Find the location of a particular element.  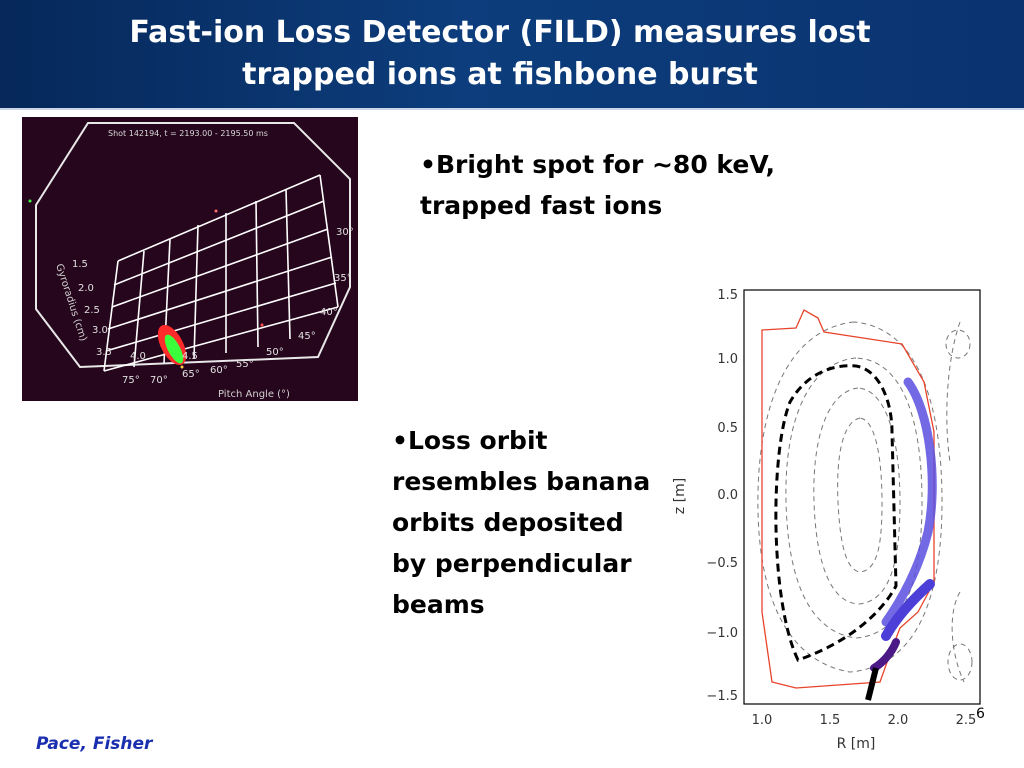

gyro-tick: 4.5 is located at coordinates (190, 356).